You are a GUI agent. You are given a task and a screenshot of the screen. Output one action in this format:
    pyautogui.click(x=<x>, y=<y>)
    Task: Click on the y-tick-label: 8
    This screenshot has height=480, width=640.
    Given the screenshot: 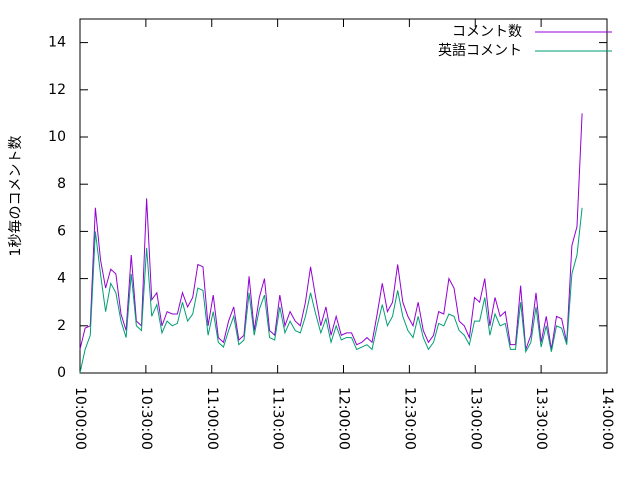 What is the action you would take?
    pyautogui.click(x=61, y=184)
    